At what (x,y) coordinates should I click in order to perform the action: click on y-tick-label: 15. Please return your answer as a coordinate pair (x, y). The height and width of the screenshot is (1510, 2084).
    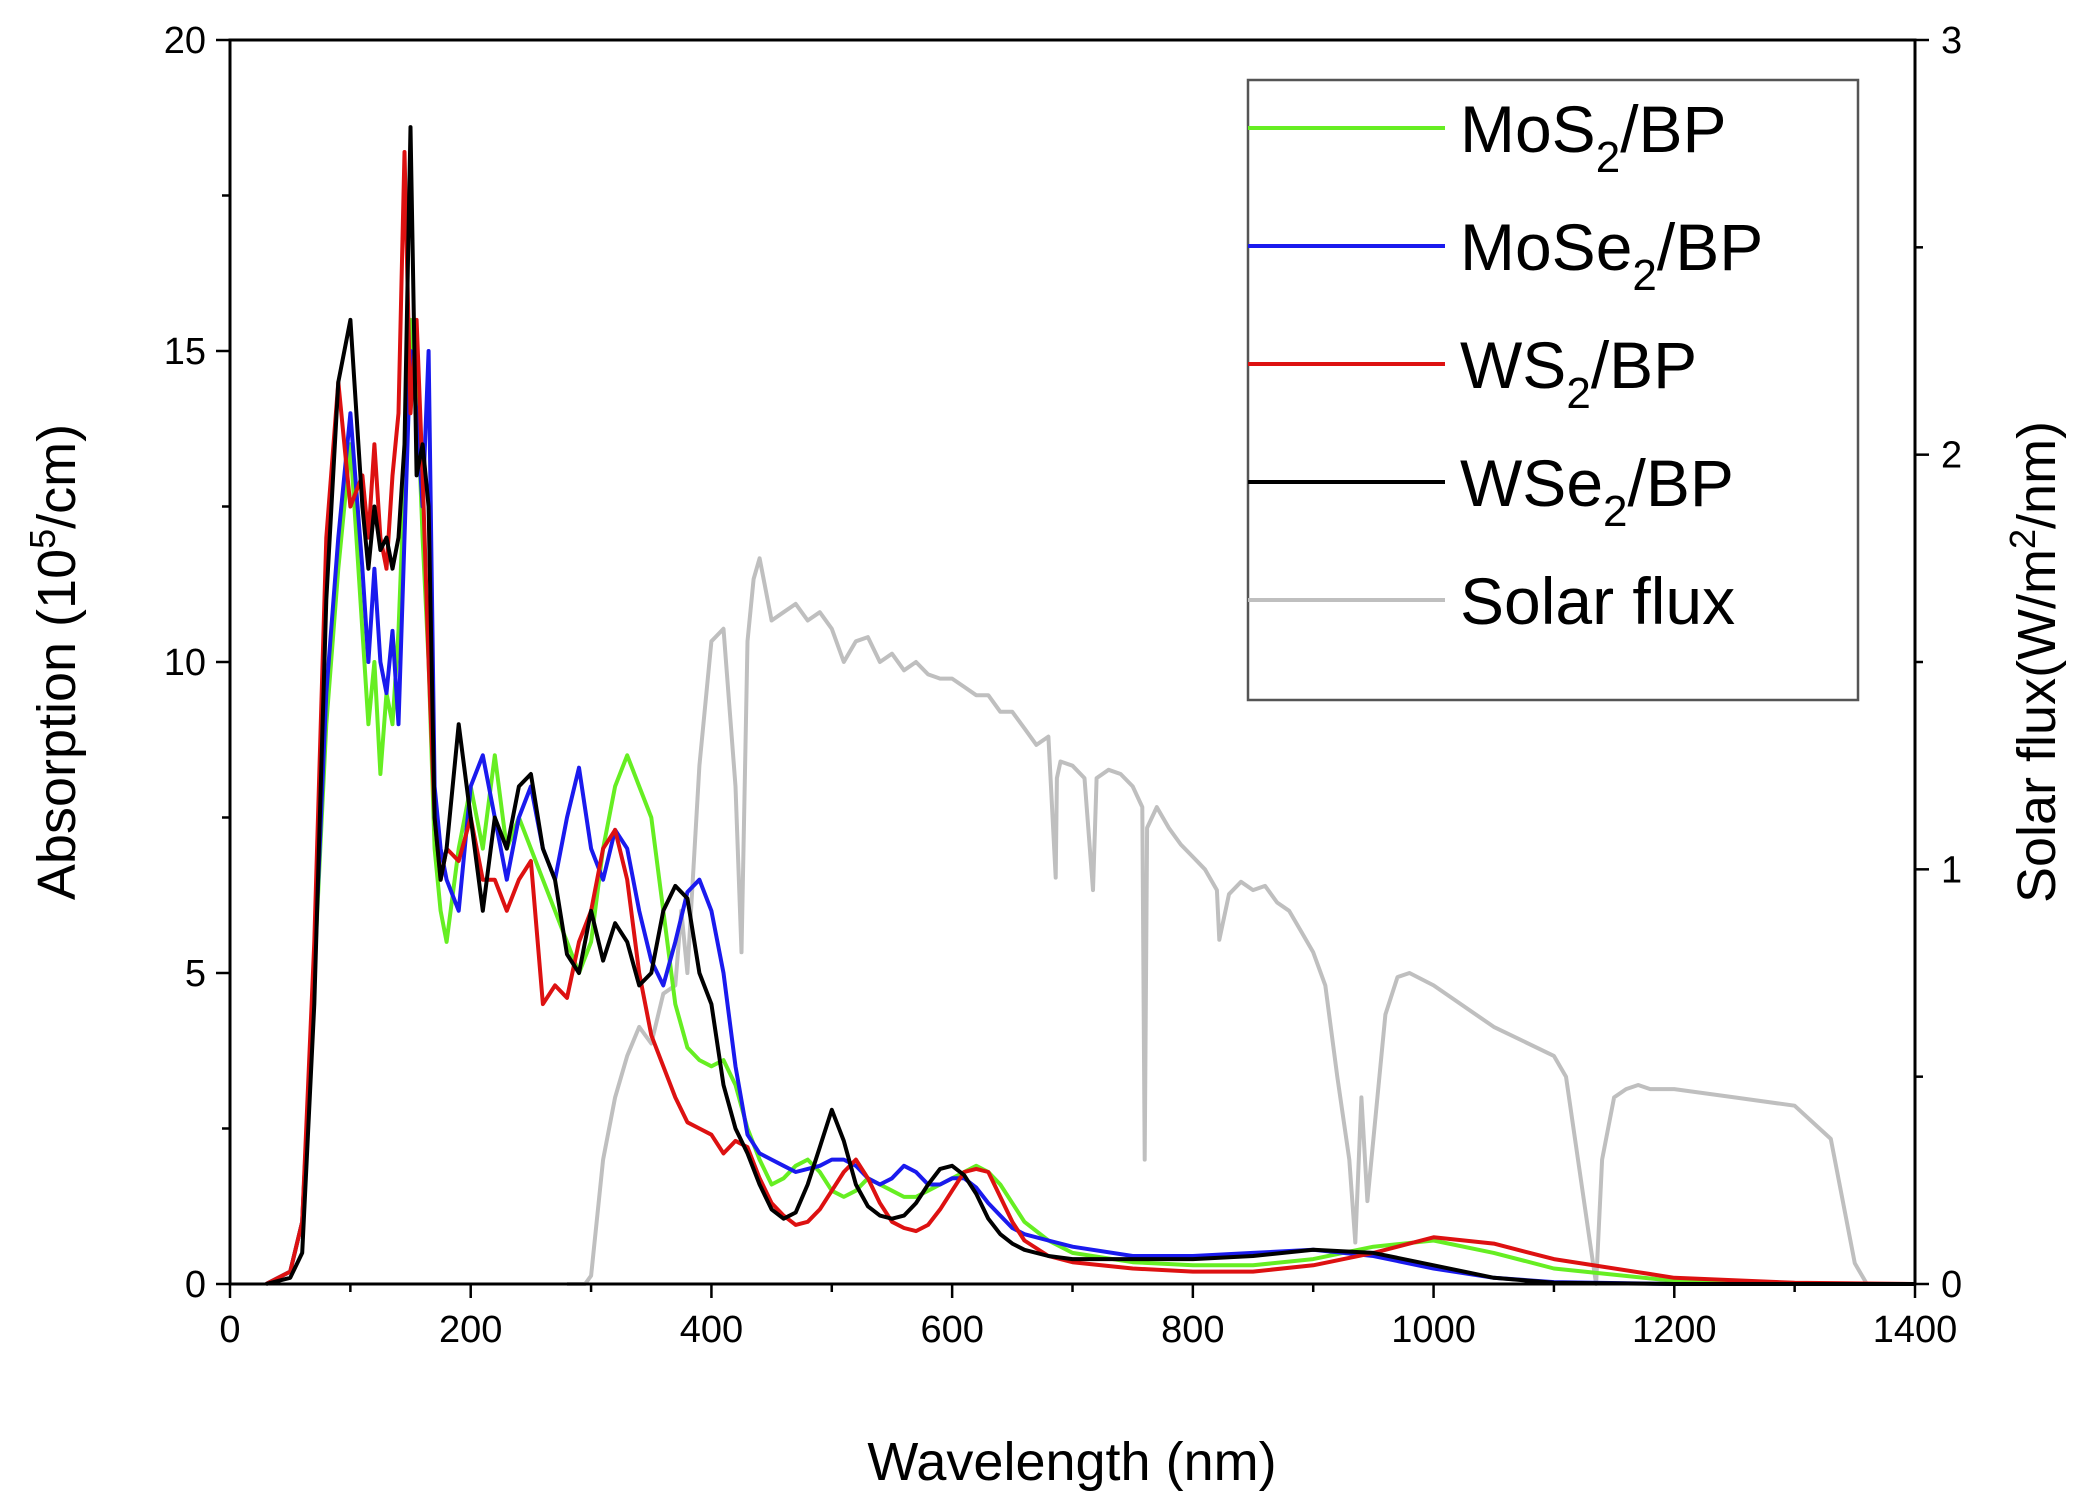
    Looking at the image, I should click on (185, 352).